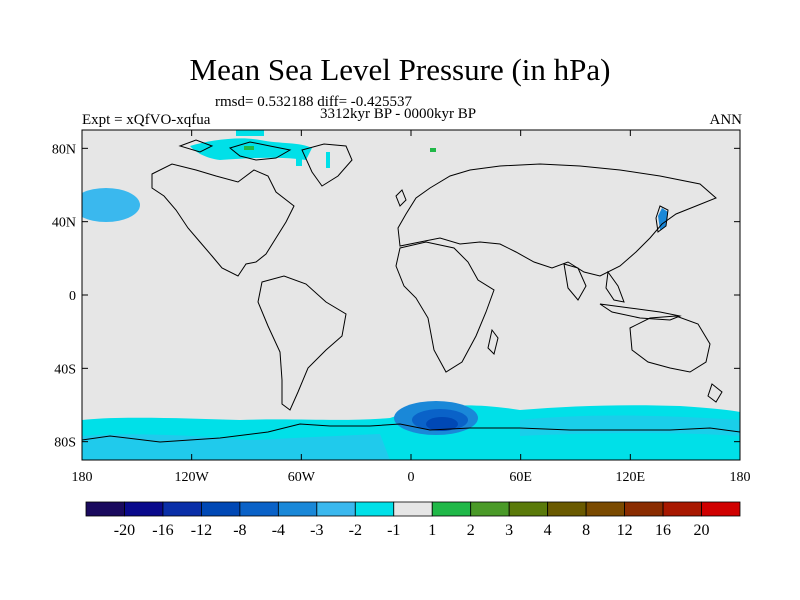 This screenshot has width=800, height=600. Describe the element at coordinates (586, 530) in the screenshot. I see `colorbar-label: 8` at that location.